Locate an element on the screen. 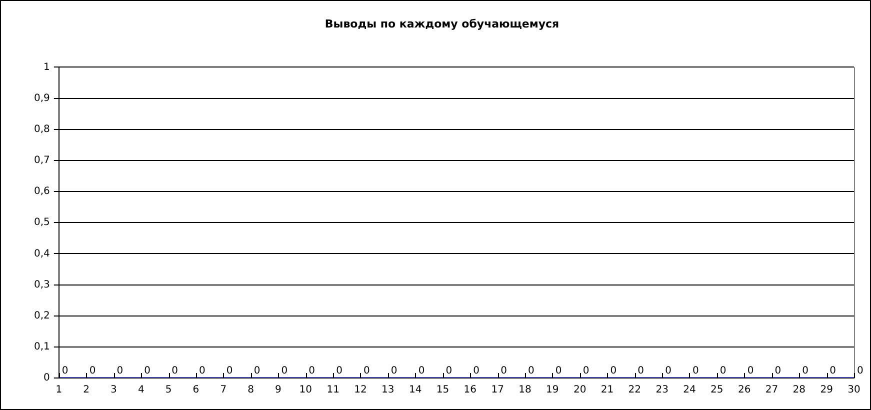 This screenshot has height=410, width=871. x-tick-label: 20 is located at coordinates (579, 390).